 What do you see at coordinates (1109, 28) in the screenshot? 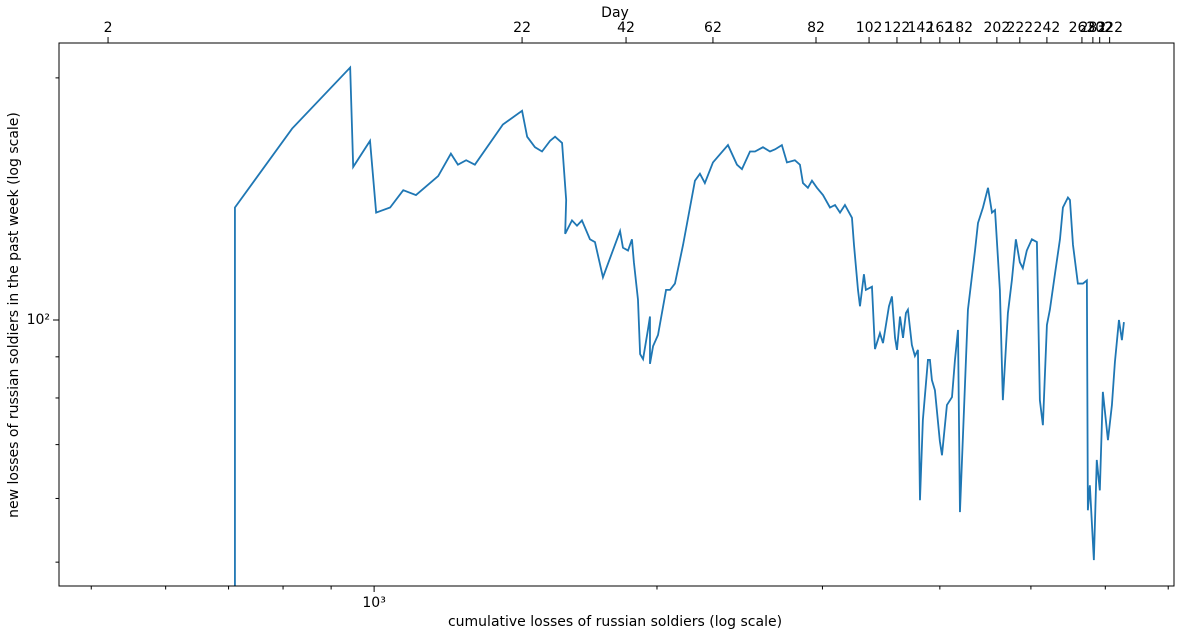
I see `top-tick-label: 322` at bounding box center [1109, 28].